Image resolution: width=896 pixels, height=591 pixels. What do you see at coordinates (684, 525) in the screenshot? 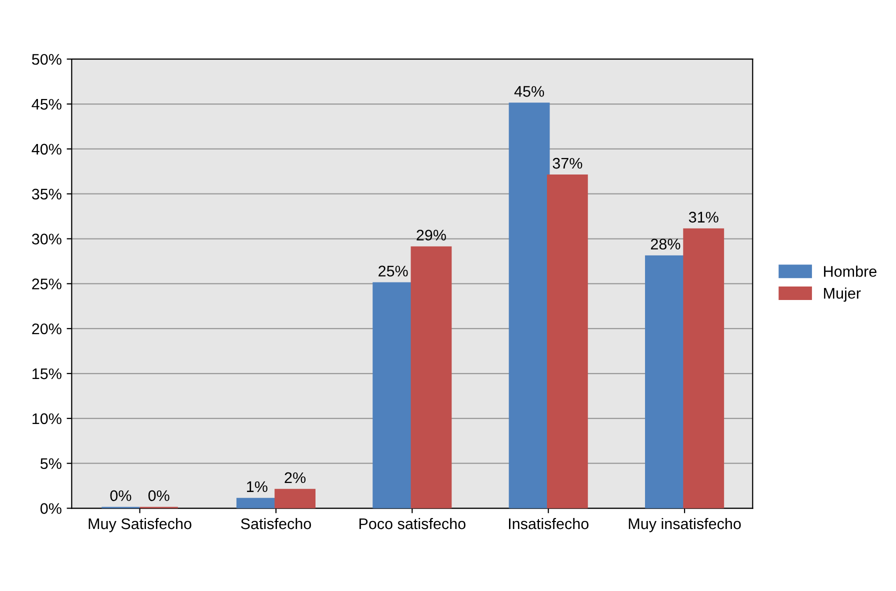
I see `x-tick-label: Muy insatisfecho` at bounding box center [684, 525].